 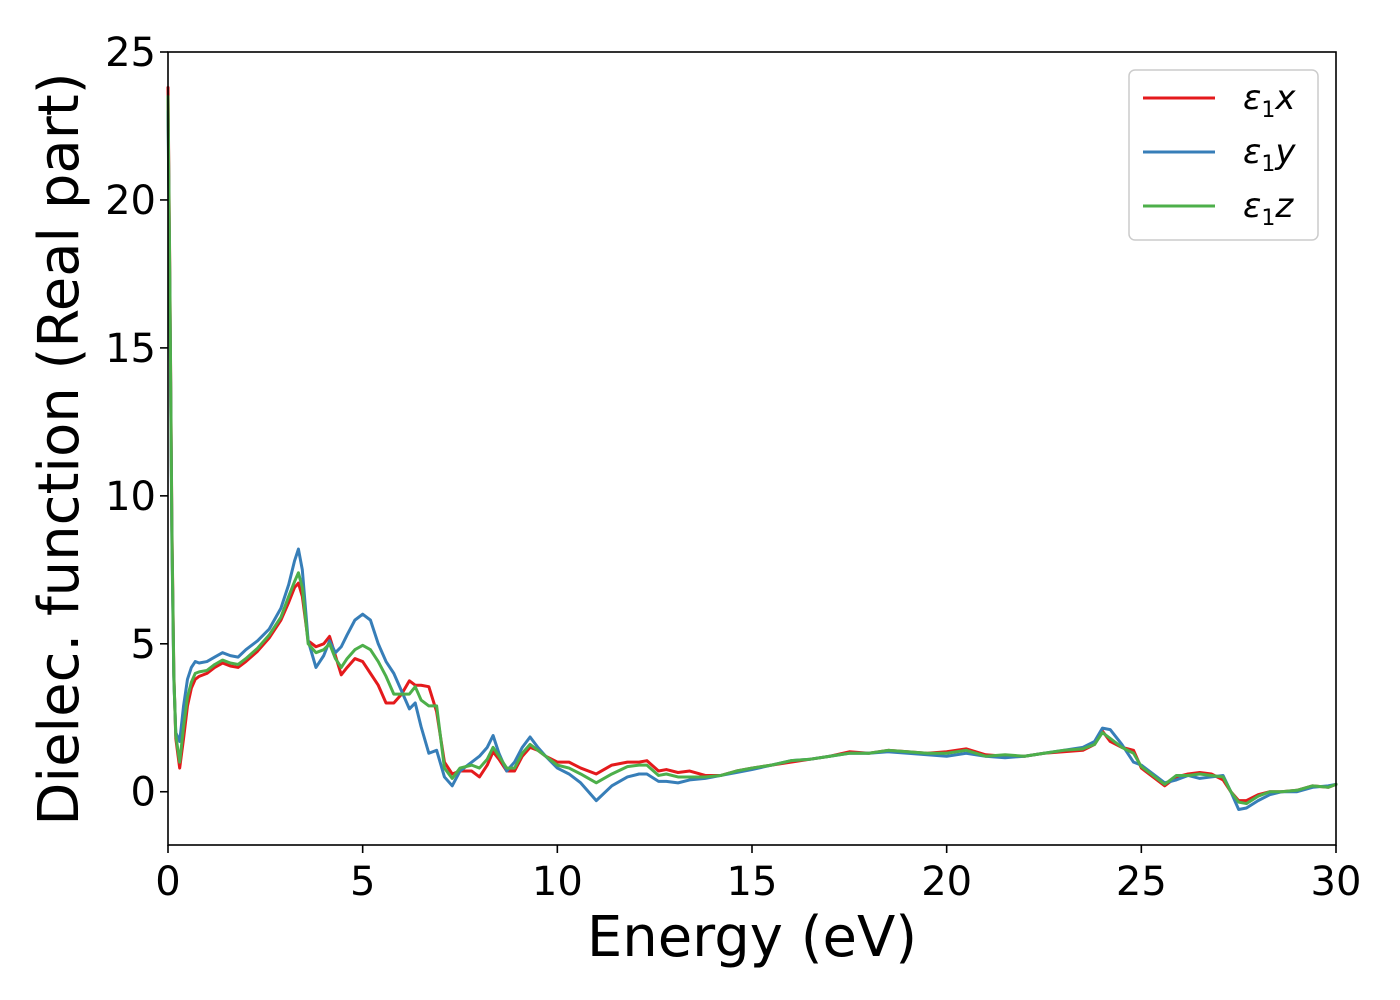 I want to click on y-tick-label: 15, so click(x=130, y=349).